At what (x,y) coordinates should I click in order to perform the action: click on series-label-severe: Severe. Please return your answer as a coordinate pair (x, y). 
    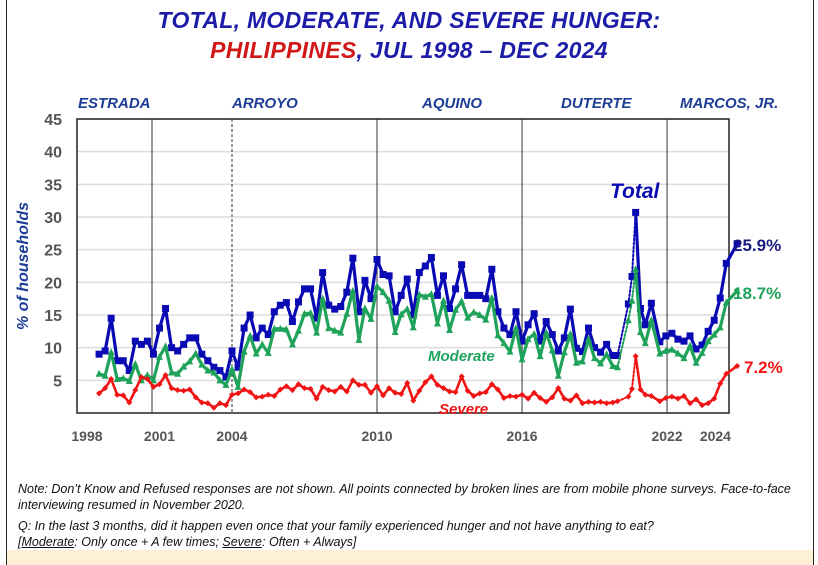
    Looking at the image, I should click on (463, 409).